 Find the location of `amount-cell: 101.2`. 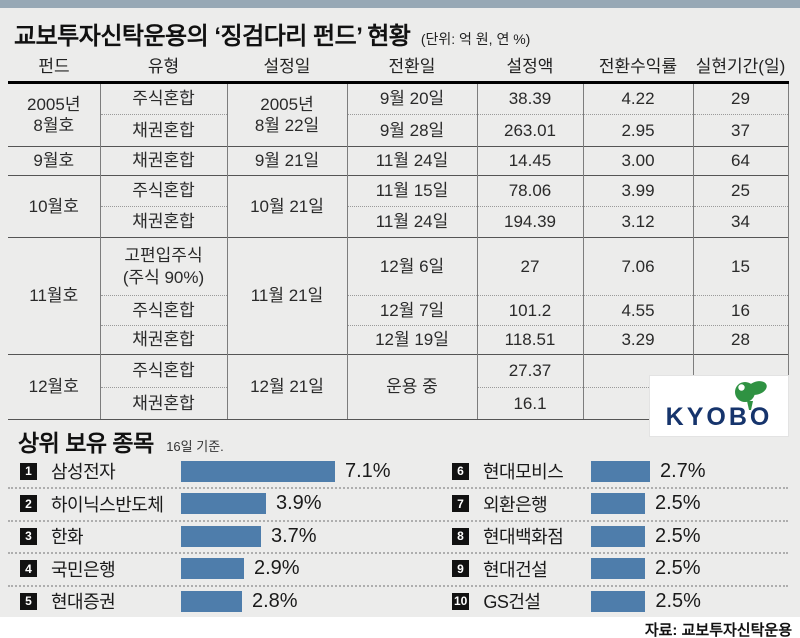

amount-cell: 101.2 is located at coordinates (529, 310).